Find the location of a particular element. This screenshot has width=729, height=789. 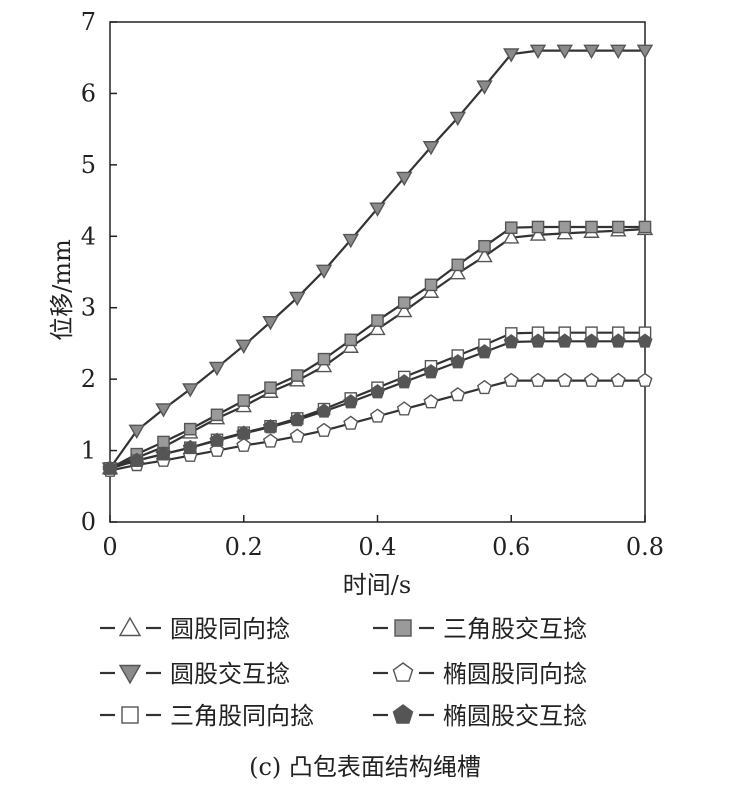

legend-item: 椭圆股交互捻 is located at coordinates (480, 716).